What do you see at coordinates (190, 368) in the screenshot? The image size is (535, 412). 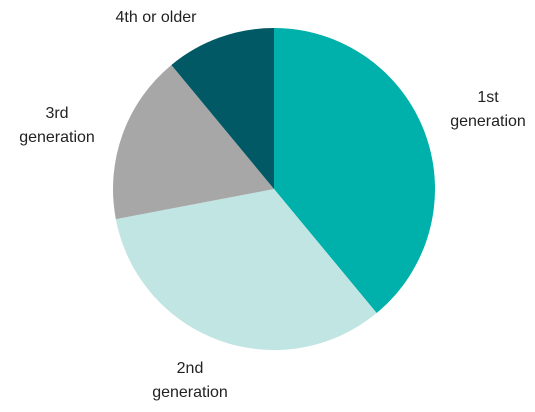 I see `slice-label-line: 2nd` at bounding box center [190, 368].